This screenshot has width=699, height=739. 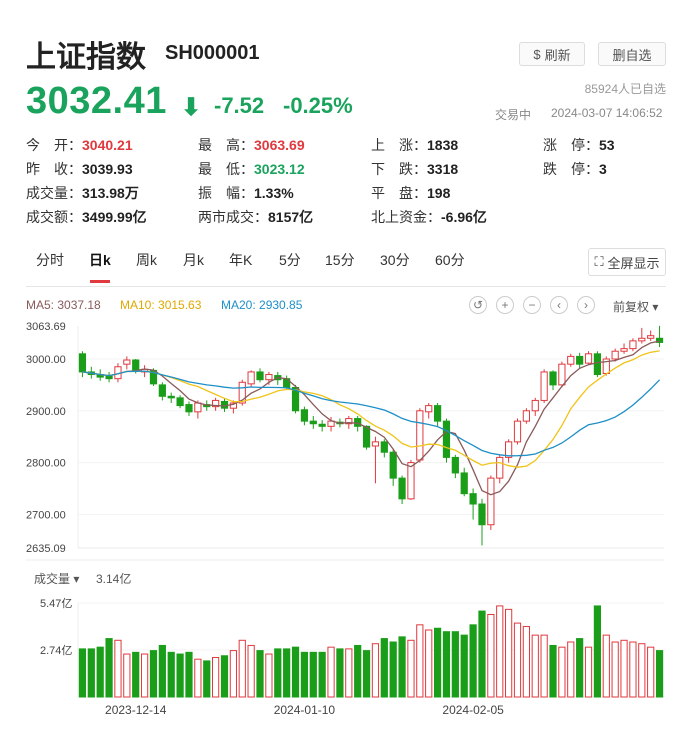 What do you see at coordinates (399, 169) in the screenshot?
I see `stat-label: 下 跌：` at bounding box center [399, 169].